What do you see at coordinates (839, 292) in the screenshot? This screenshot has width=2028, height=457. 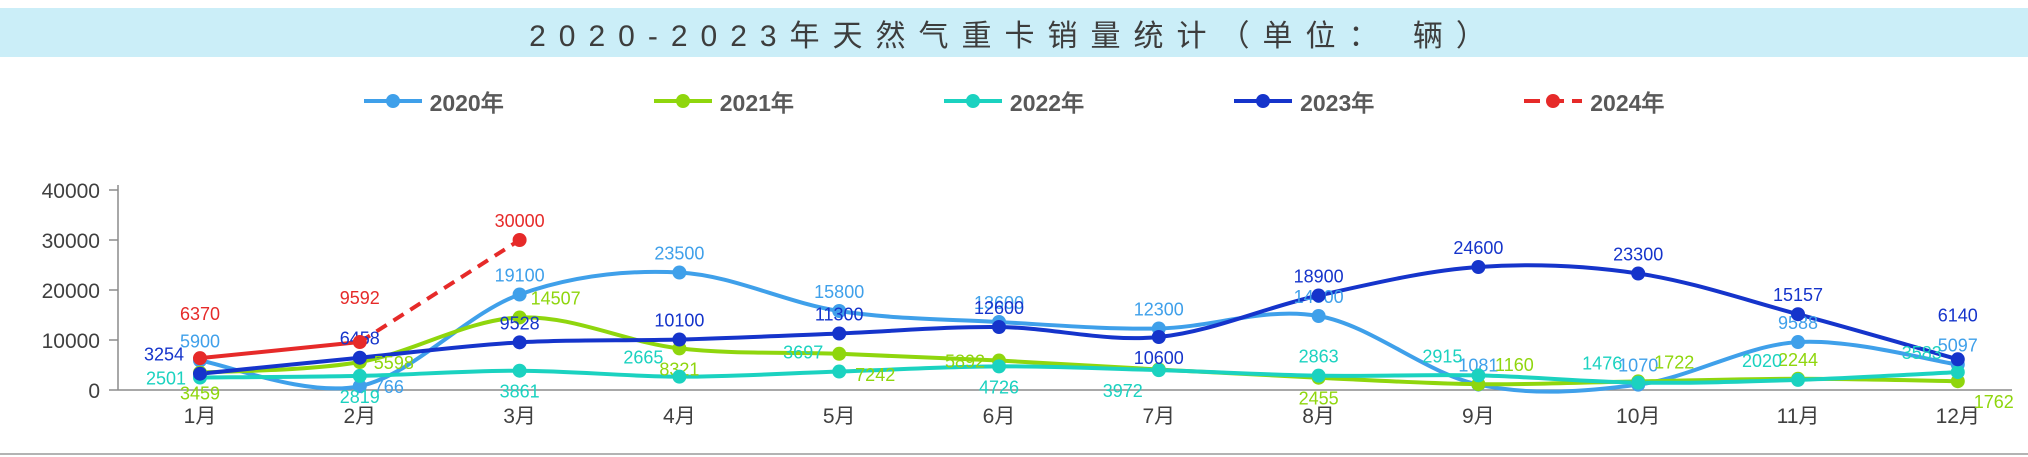 I see `value-label-2020年-5月: 15800` at bounding box center [839, 292].